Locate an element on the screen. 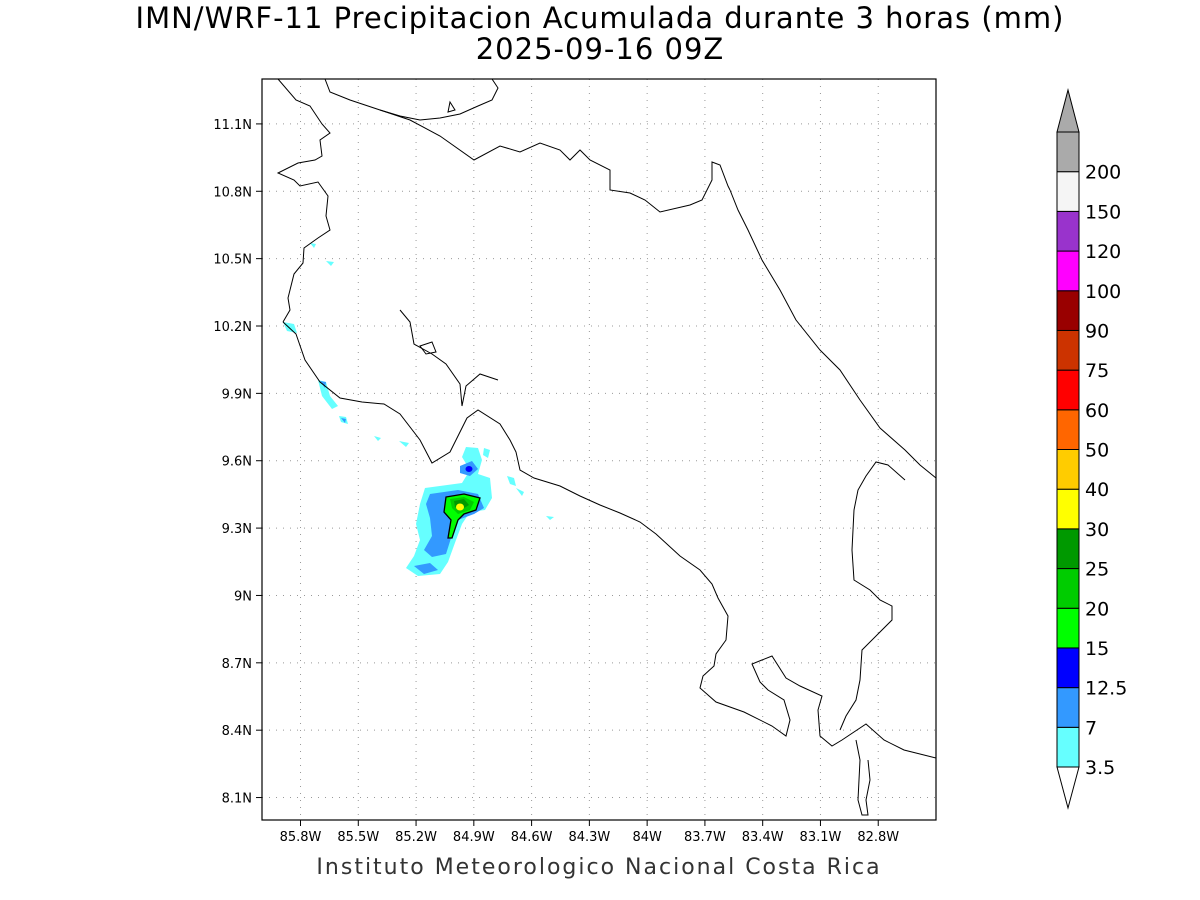 Image resolution: width=1200 pixels, height=900 pixels. lon-tick-label: 85.5W is located at coordinates (358, 837).